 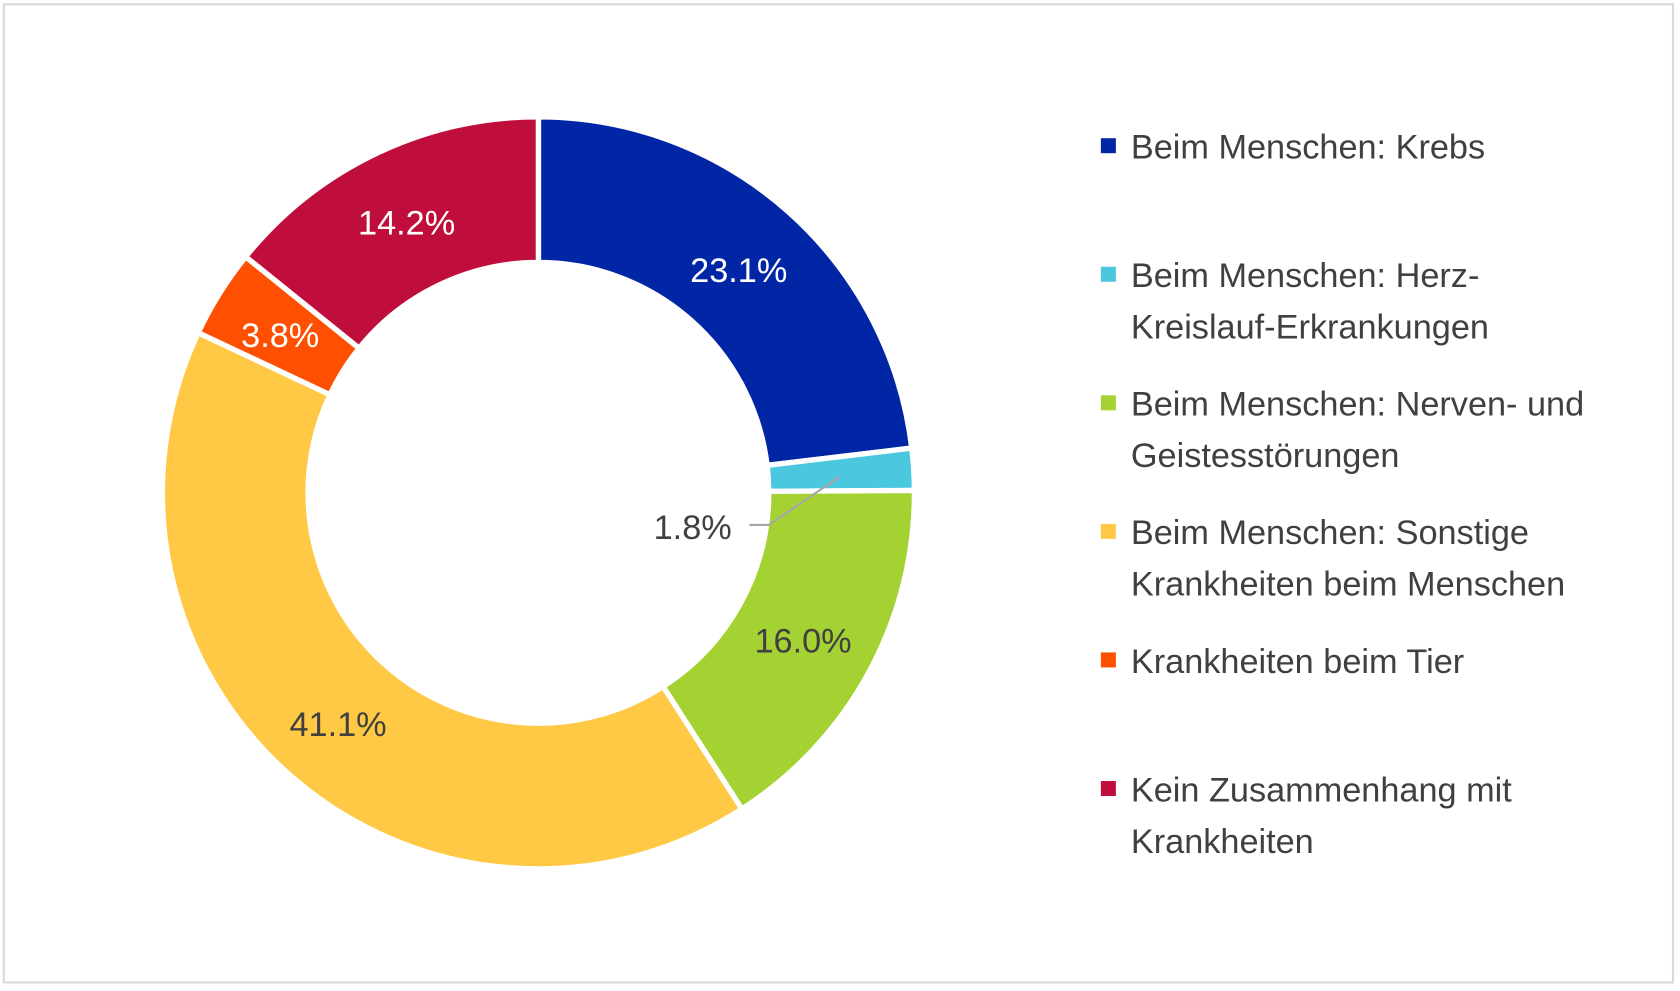 I want to click on legend-label: Beim Menschen: Krebs, so click(x=1308, y=148).